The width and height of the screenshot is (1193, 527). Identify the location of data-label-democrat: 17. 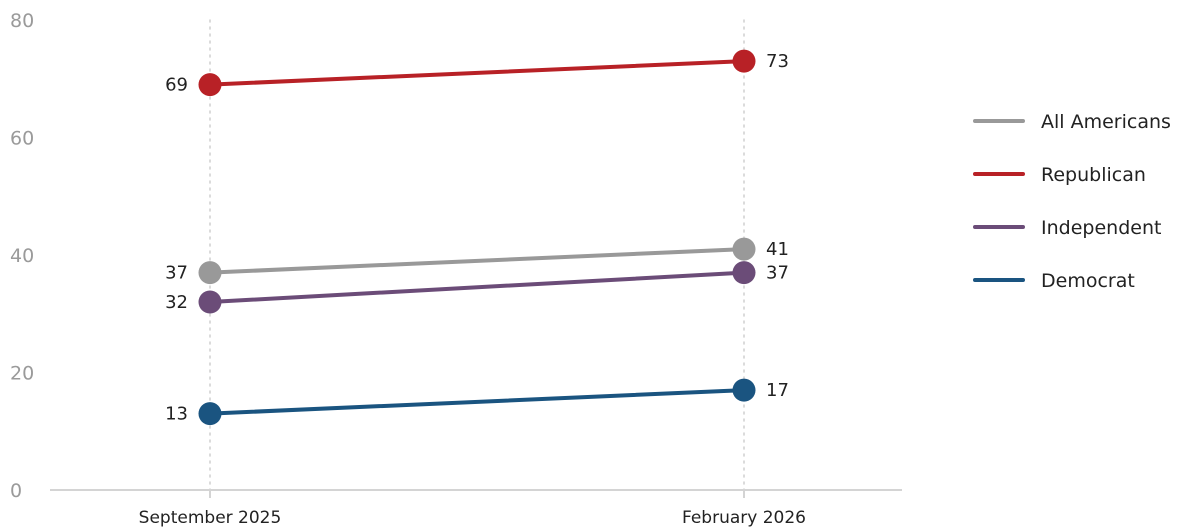
(777, 390).